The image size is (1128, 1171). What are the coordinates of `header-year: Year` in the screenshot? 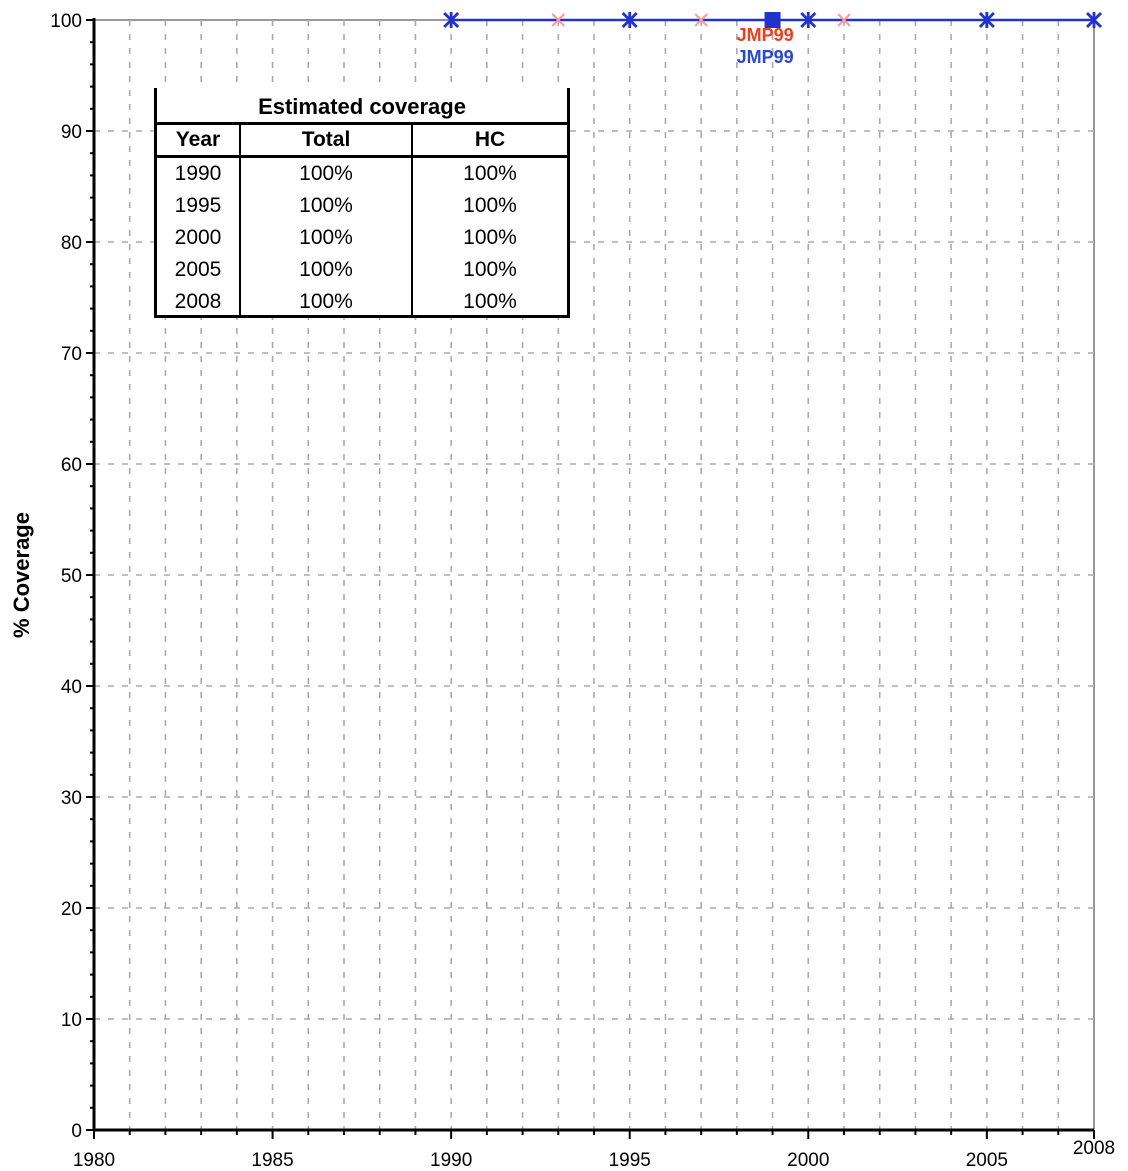 It's located at (199, 140).